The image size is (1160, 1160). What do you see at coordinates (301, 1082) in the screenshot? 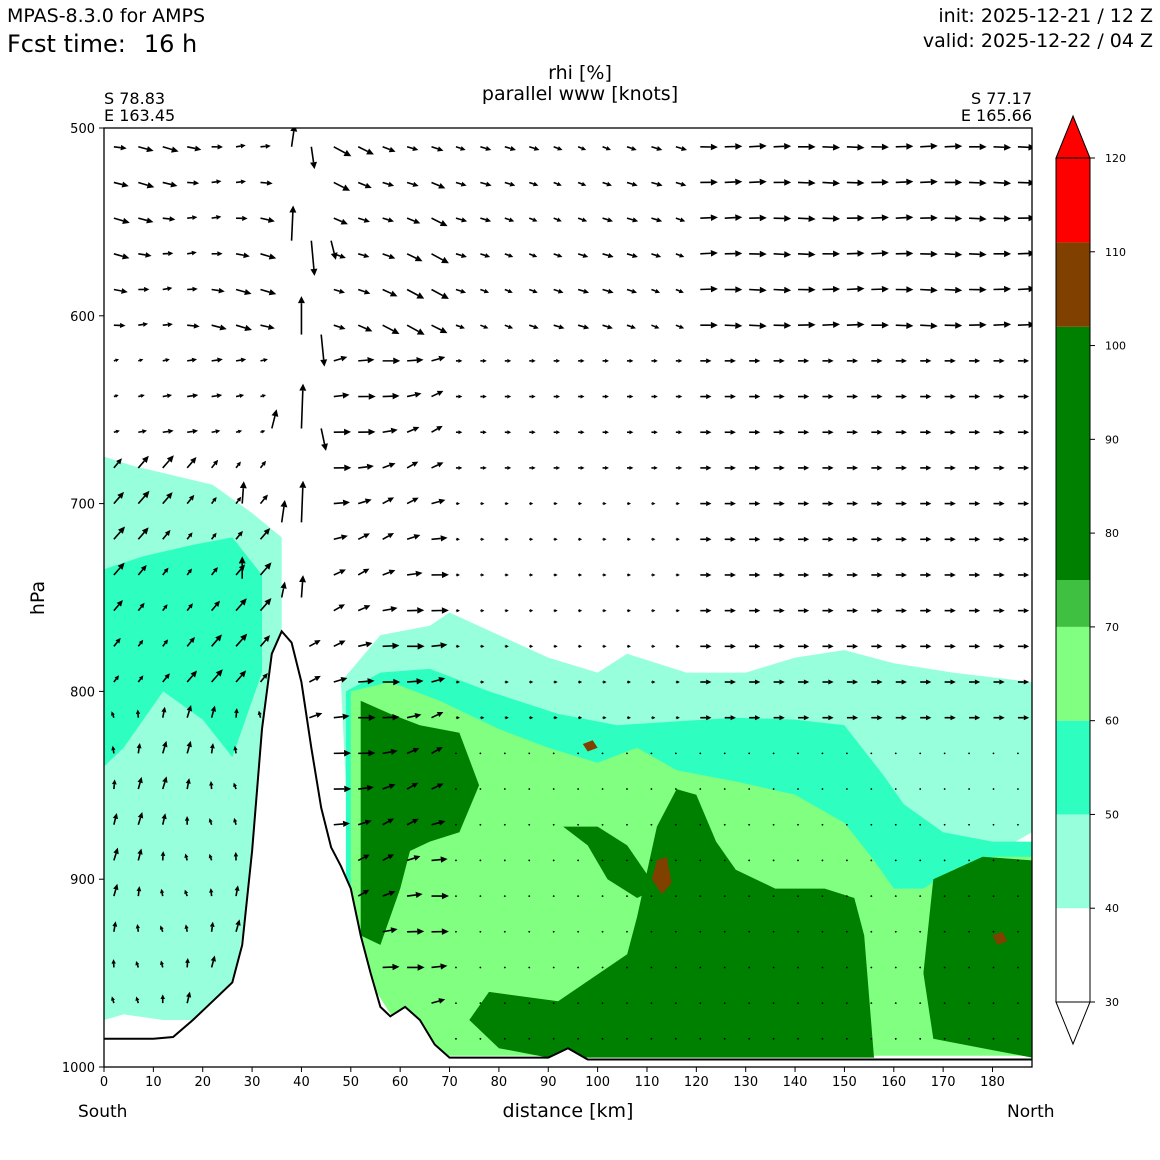
I see `x-tick-label: 40` at bounding box center [301, 1082].